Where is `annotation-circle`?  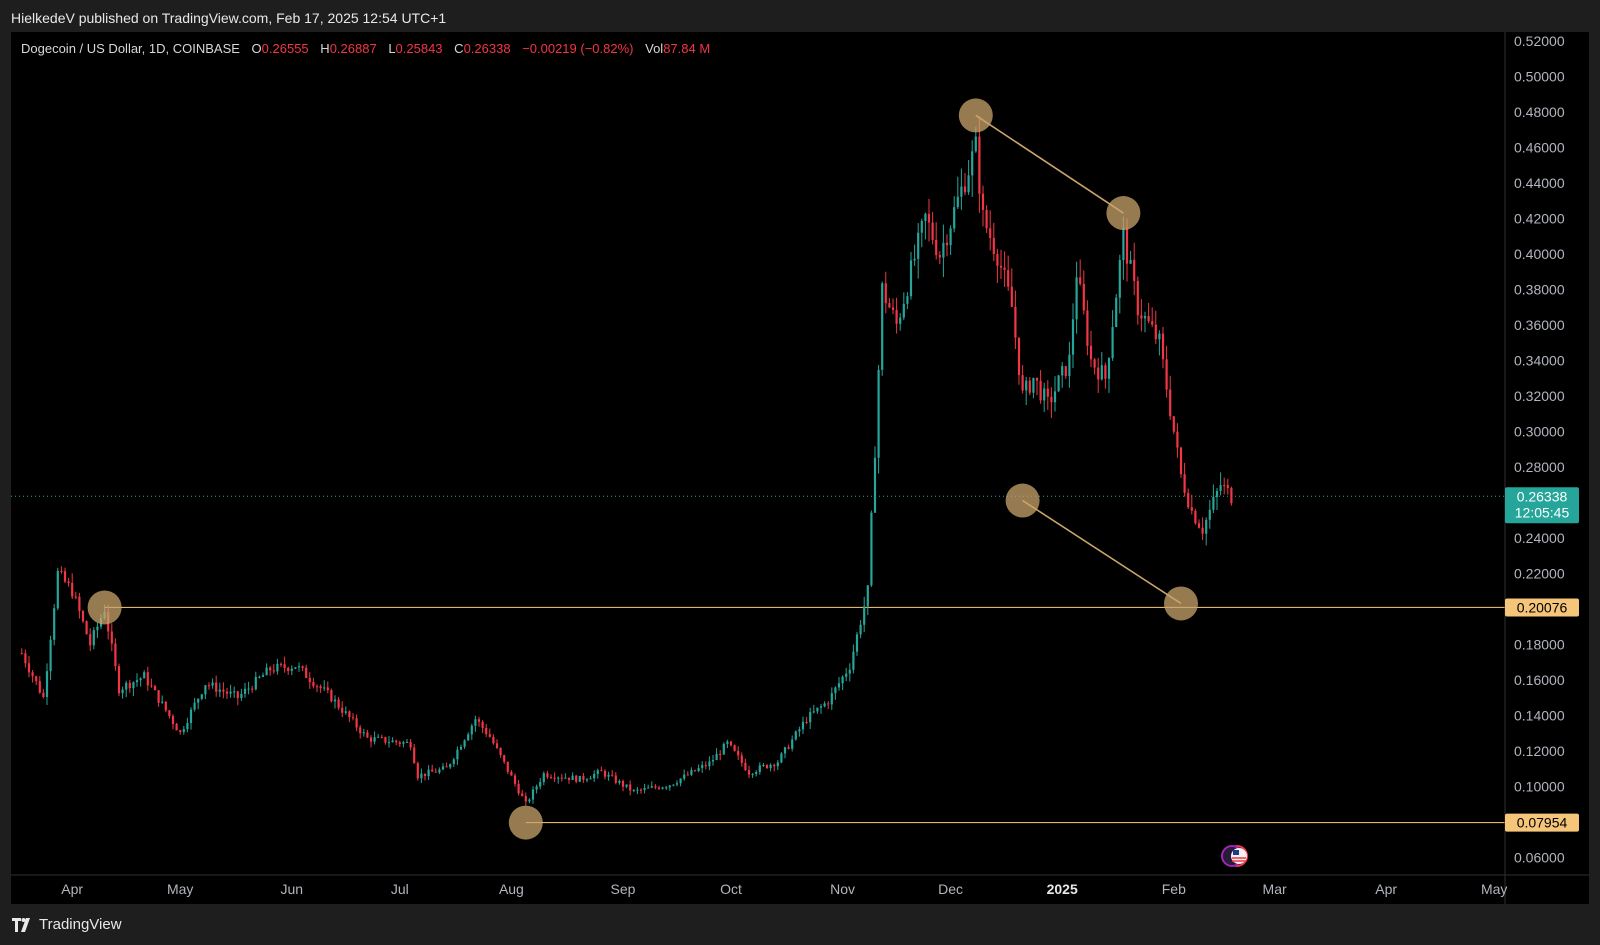
annotation-circle is located at coordinates (1022, 500).